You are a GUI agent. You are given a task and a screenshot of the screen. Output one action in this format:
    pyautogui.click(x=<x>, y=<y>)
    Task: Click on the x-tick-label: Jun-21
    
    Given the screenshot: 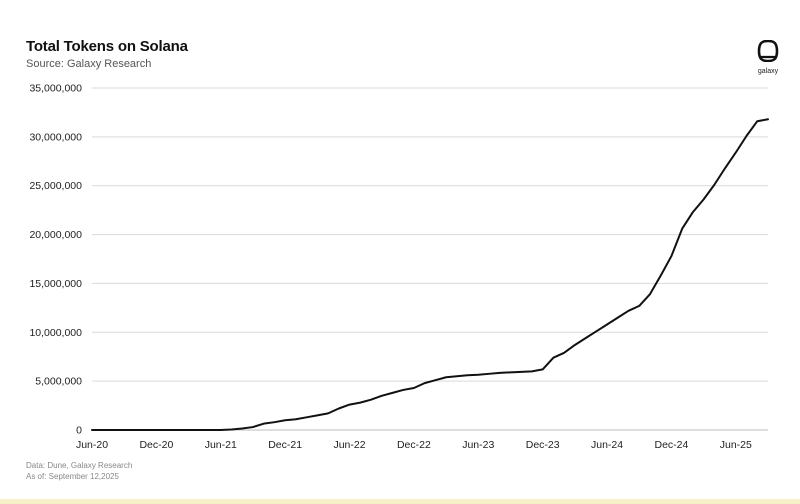 What is the action you would take?
    pyautogui.click(x=221, y=445)
    